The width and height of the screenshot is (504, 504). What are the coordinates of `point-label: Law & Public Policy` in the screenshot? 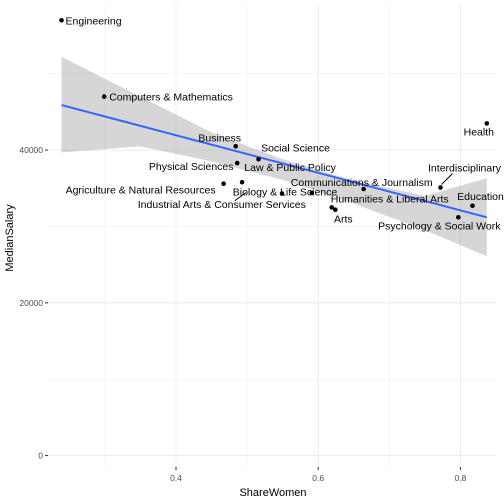 It's located at (290, 168).